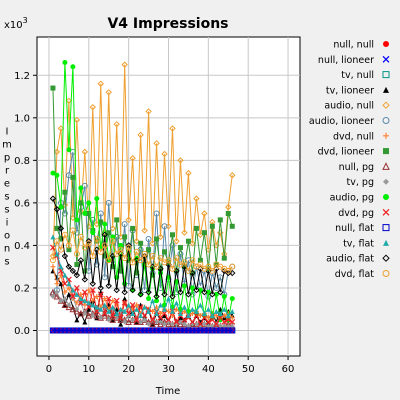 This screenshot has width=400, height=400. I want to click on x-tick-label: 40, so click(208, 369).